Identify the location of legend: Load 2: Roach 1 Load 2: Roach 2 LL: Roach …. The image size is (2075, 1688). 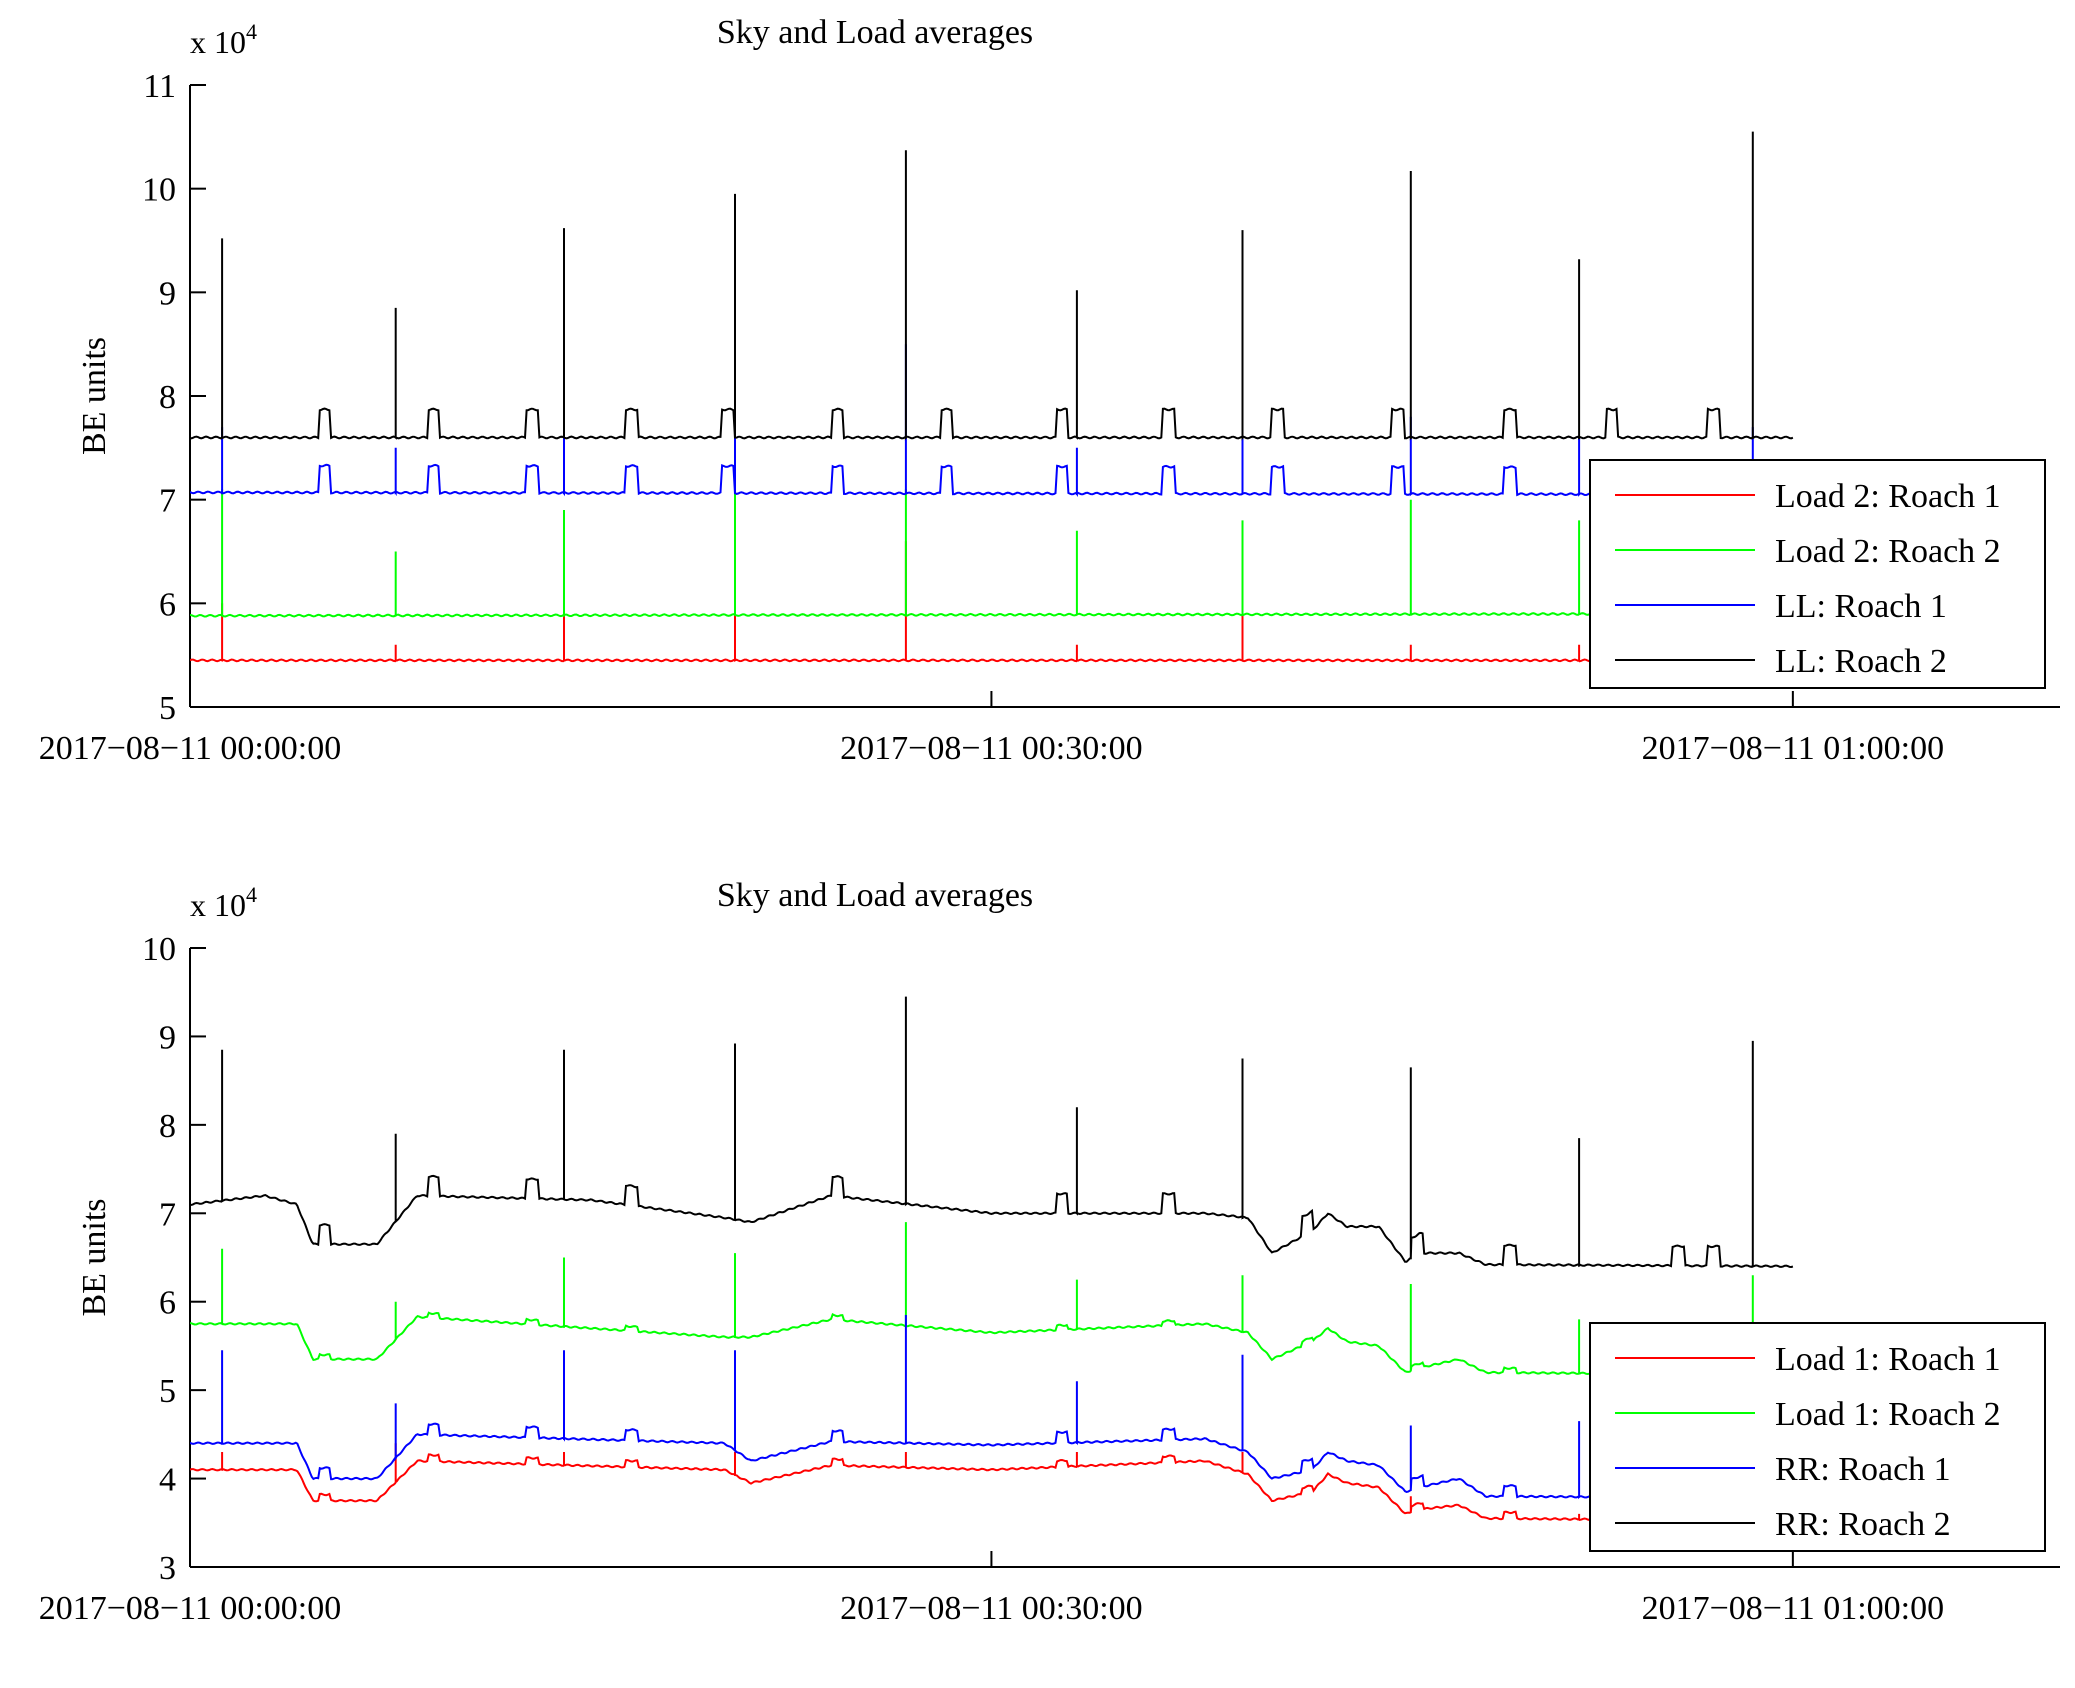
(1817, 574).